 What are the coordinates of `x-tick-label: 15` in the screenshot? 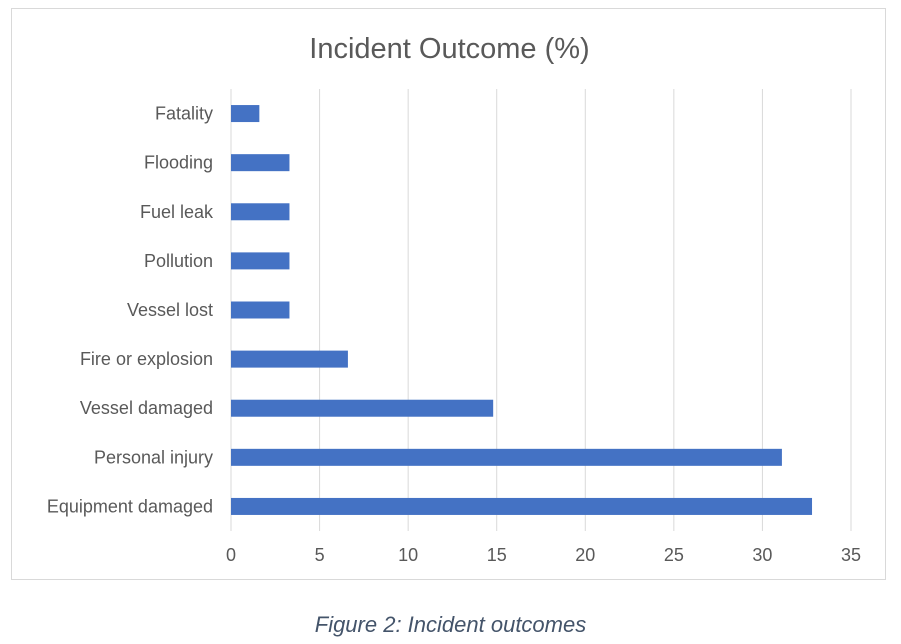 It's located at (497, 555).